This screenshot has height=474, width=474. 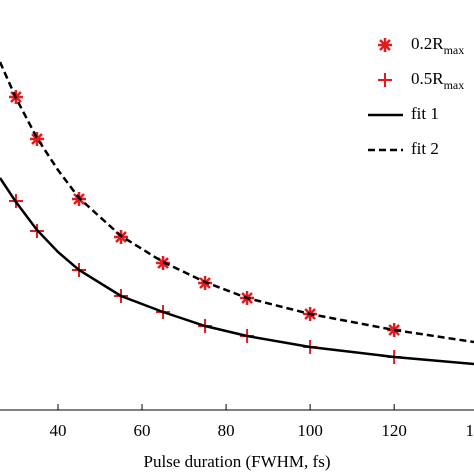 What do you see at coordinates (142, 430) in the screenshot?
I see `x-tick-label: 60` at bounding box center [142, 430].